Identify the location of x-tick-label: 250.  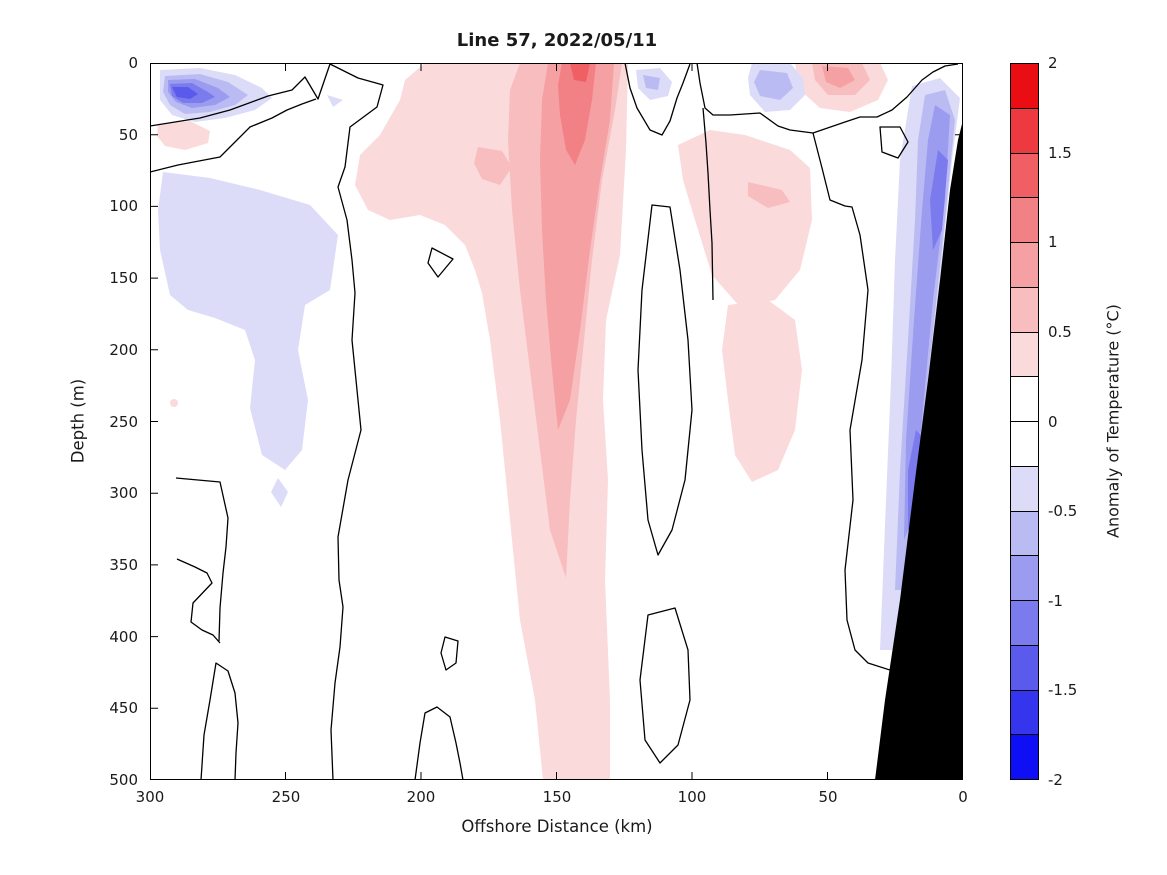
(286, 797).